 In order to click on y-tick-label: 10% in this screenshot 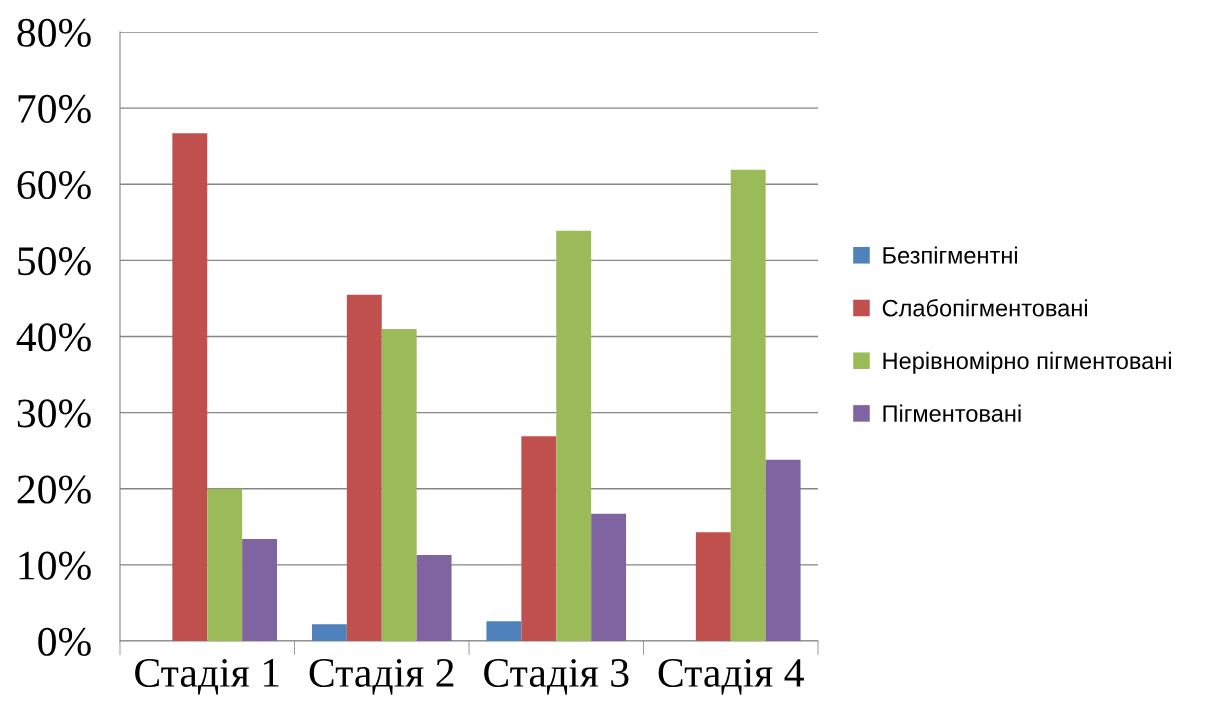, I will do `click(55, 565)`.